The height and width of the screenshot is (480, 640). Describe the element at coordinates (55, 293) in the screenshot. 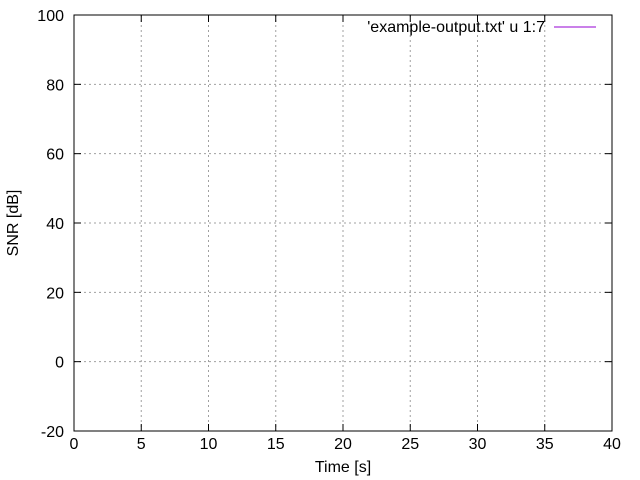

I see `y-tick-label: 20` at that location.